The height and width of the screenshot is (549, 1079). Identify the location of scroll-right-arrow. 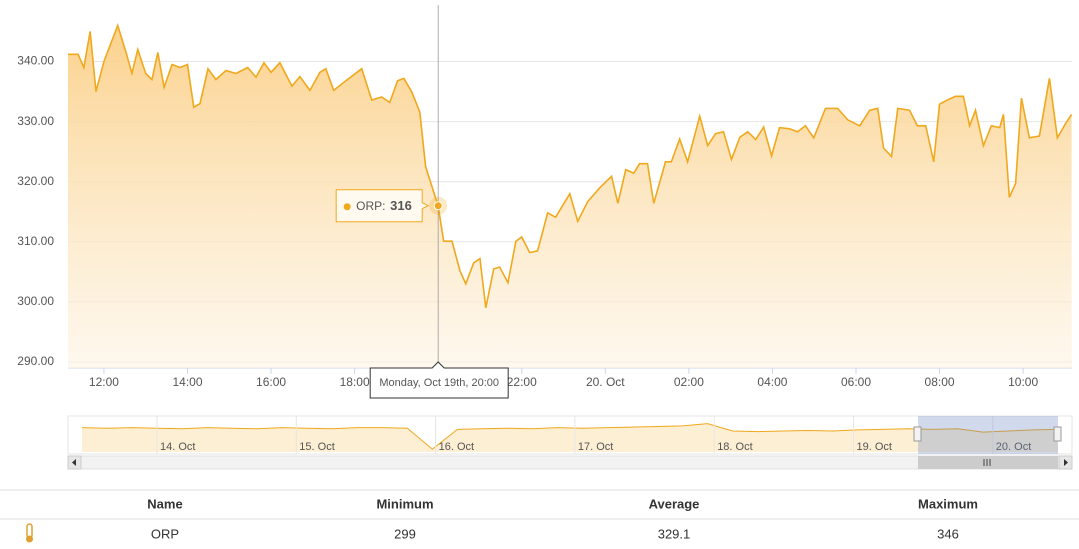
(1066, 462).